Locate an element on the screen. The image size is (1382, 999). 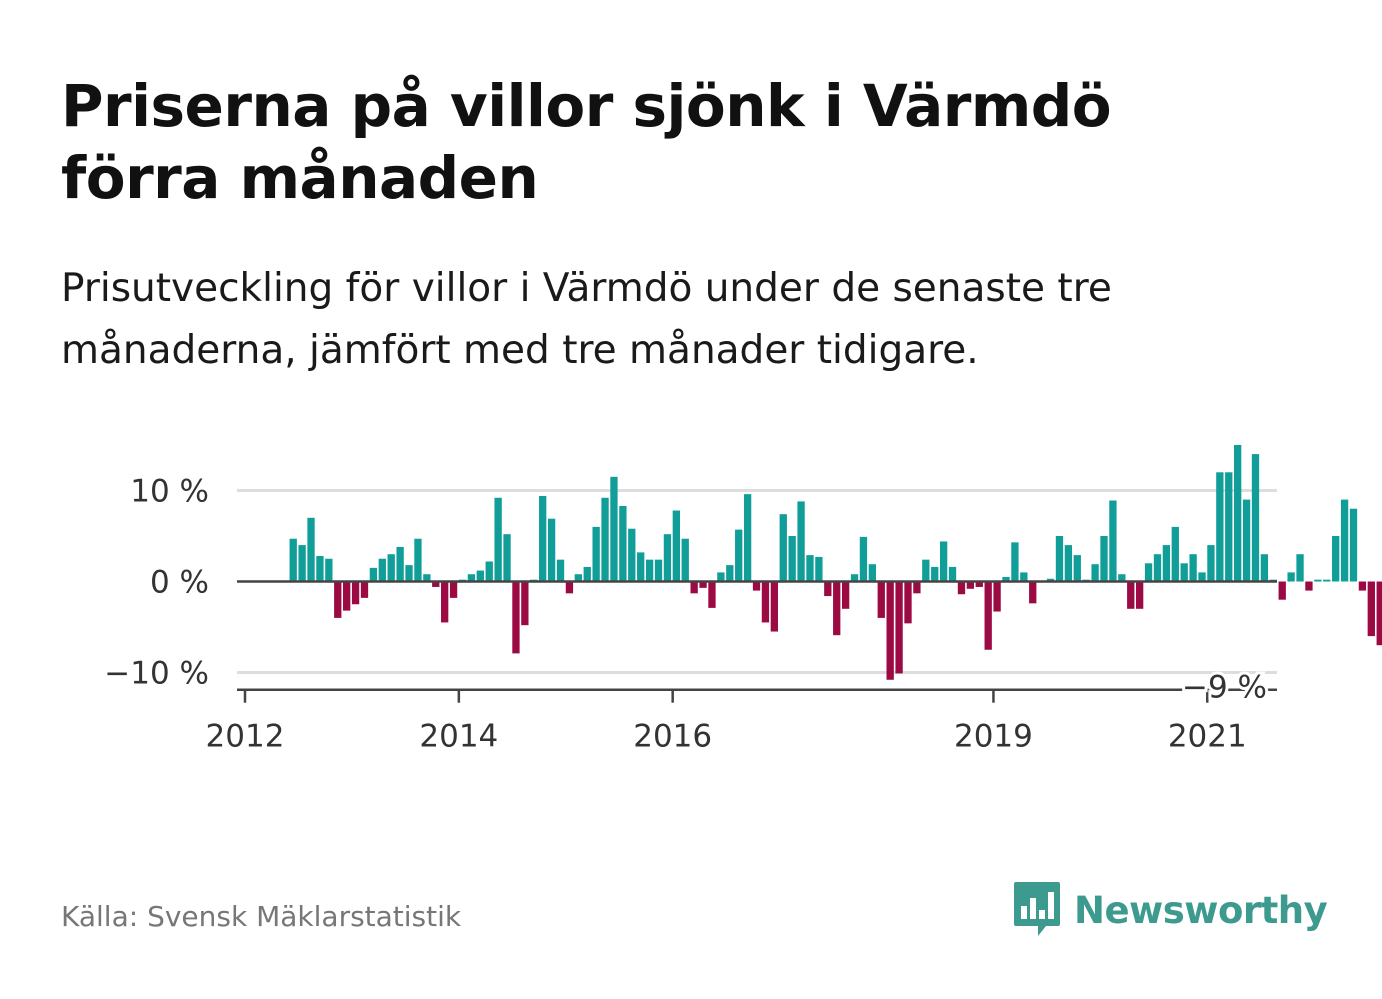
y-tick-label: 0 % is located at coordinates (179, 583).